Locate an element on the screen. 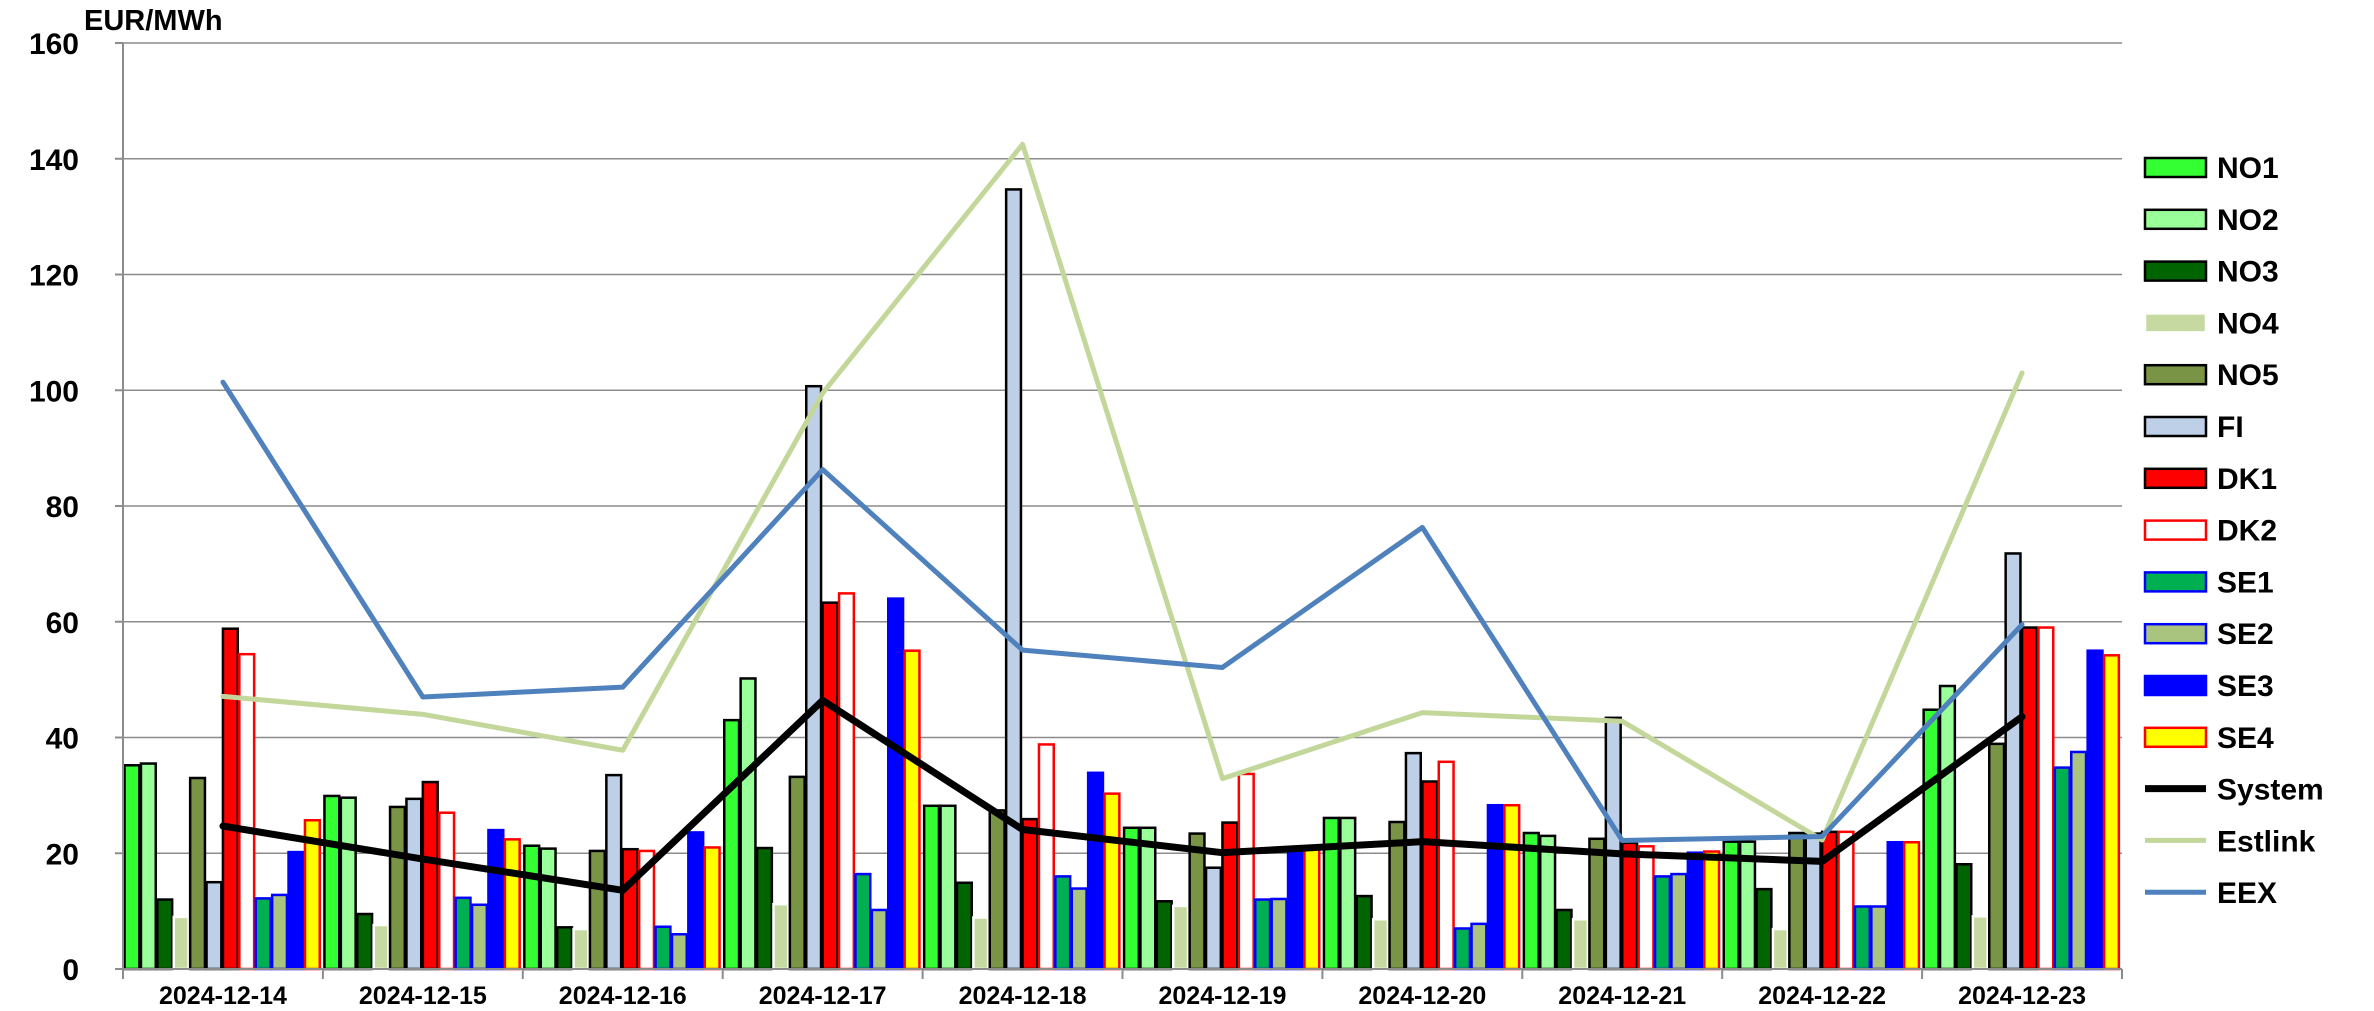 The height and width of the screenshot is (1011, 2374). legend-item-dk1: DK1 is located at coordinates (2210, 479).